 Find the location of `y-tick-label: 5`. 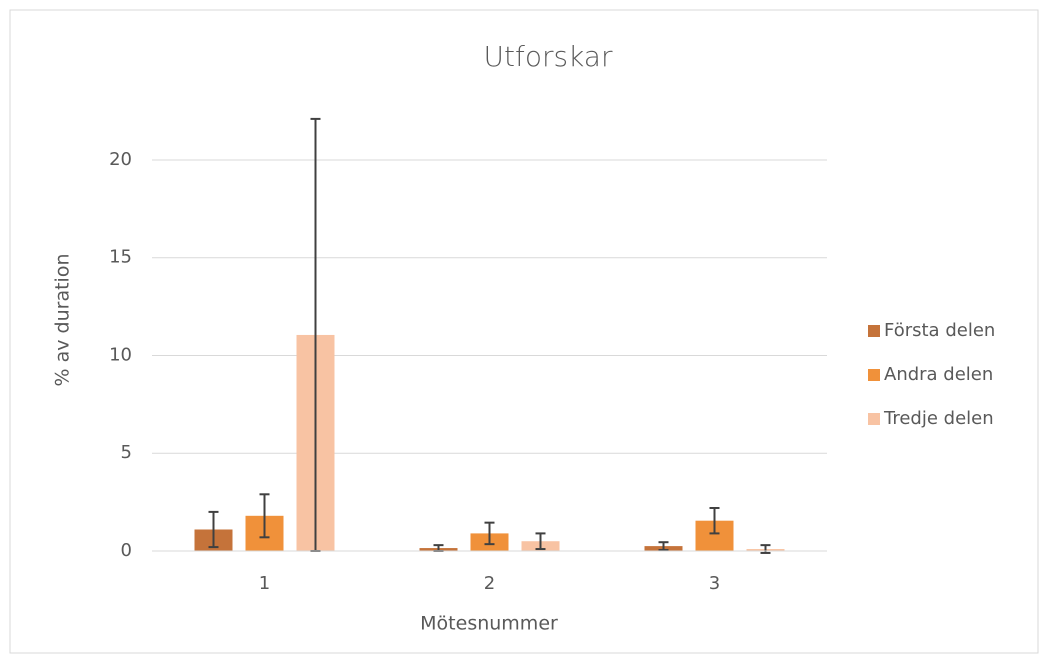

y-tick-label: 5 is located at coordinates (126, 452).